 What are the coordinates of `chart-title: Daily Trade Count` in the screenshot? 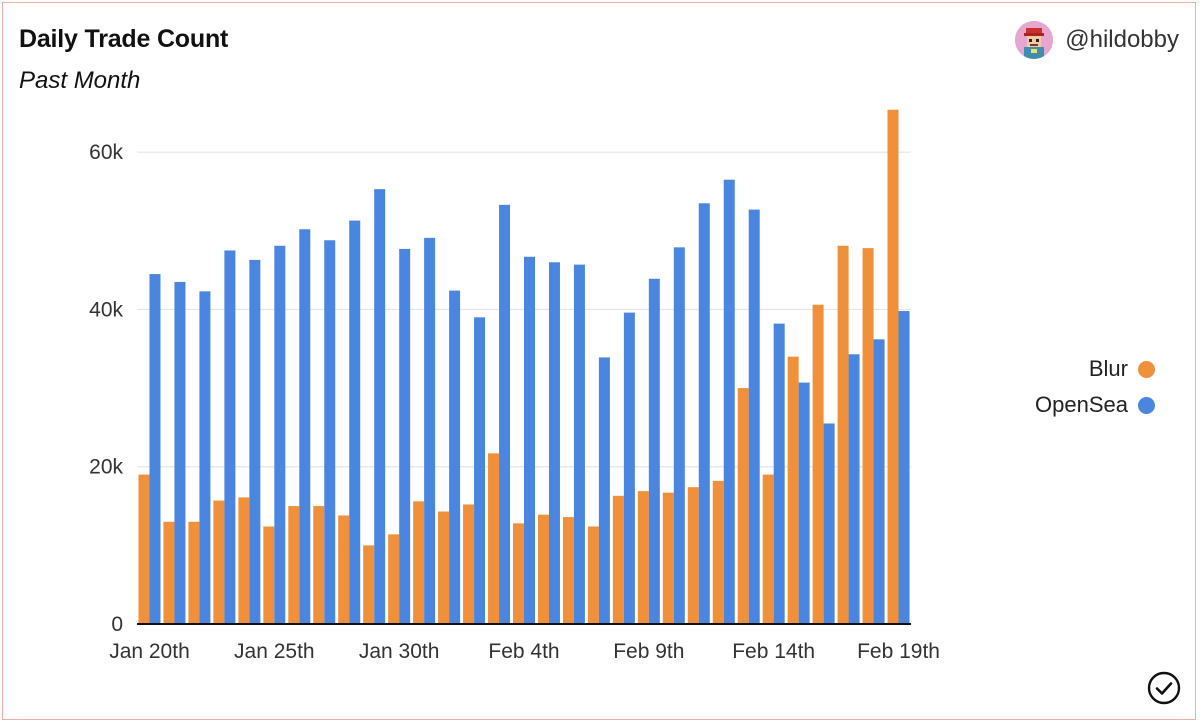 It's located at (124, 39).